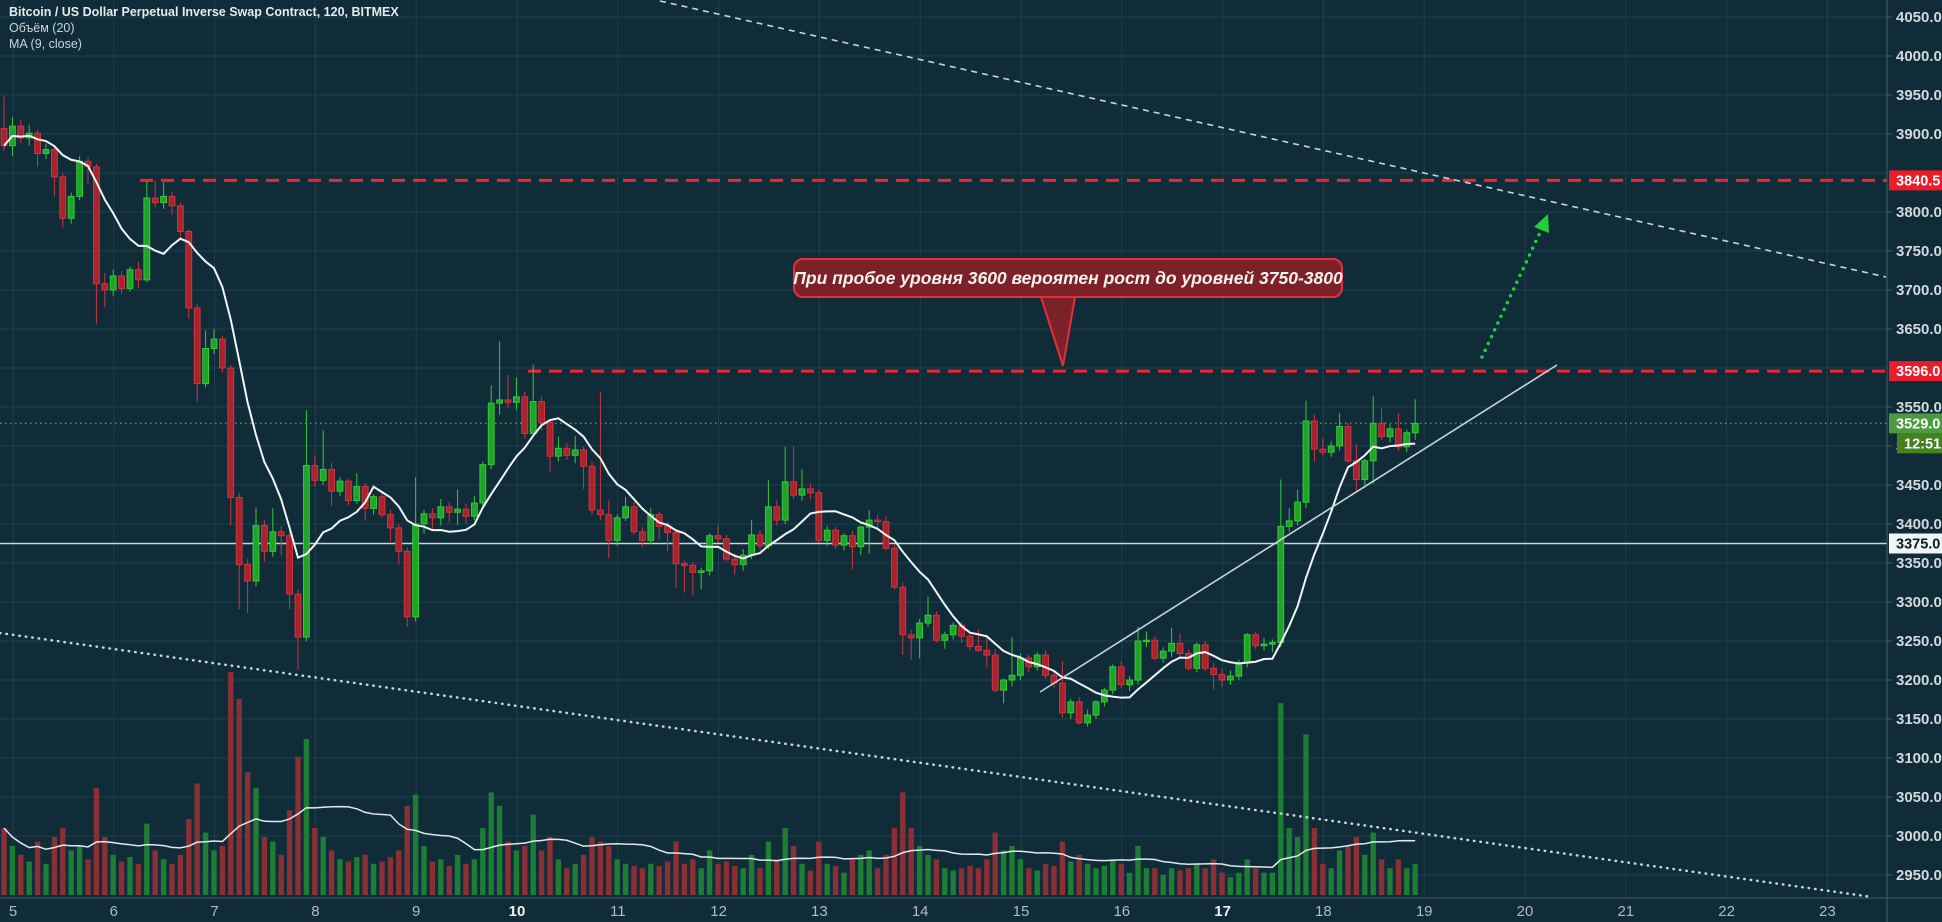 The width and height of the screenshot is (1942, 922). What do you see at coordinates (1323, 911) in the screenshot?
I see `time-tick-label: 18` at bounding box center [1323, 911].